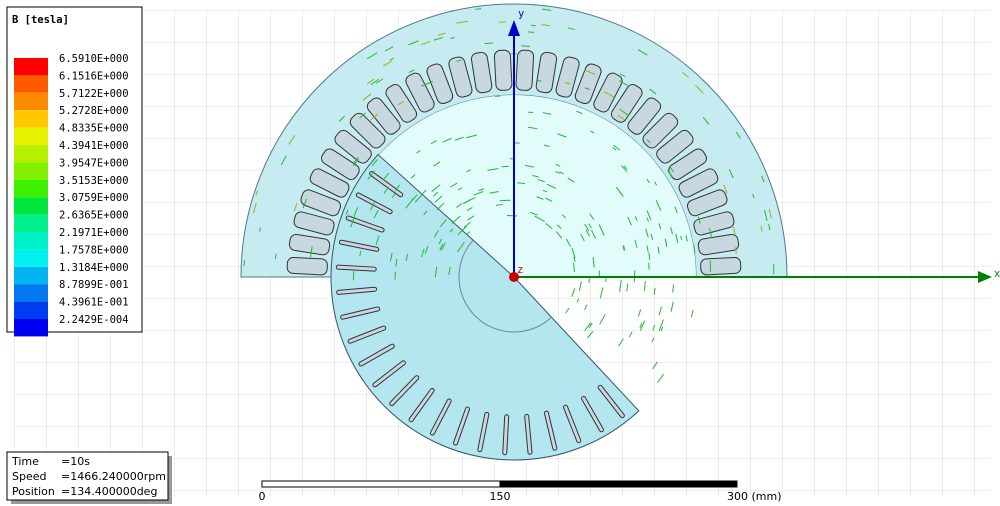  I want to click on info-key: Time, so click(25, 461).